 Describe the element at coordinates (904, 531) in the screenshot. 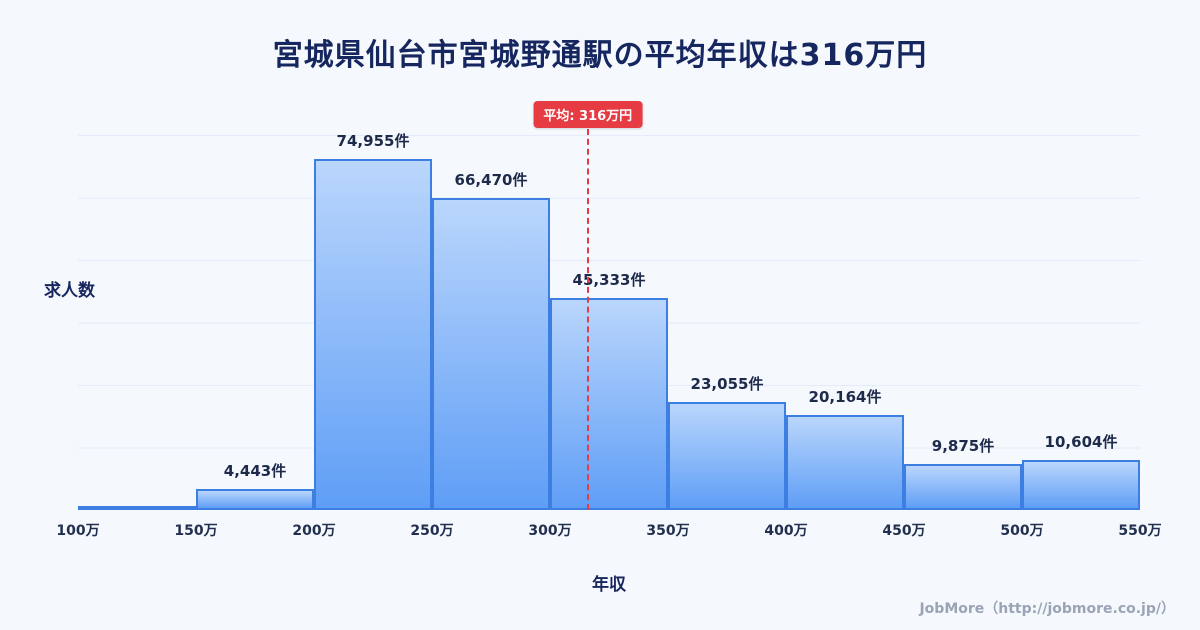

I see `x-tick-label: 450万` at that location.